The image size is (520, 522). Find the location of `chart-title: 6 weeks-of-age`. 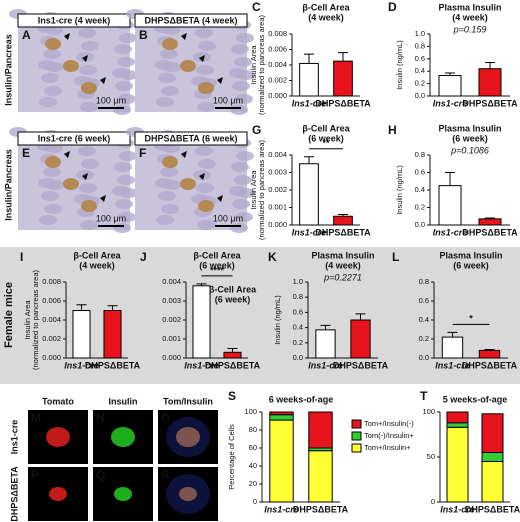

chart-title: 6 weeks-of-age is located at coordinates (301, 399).